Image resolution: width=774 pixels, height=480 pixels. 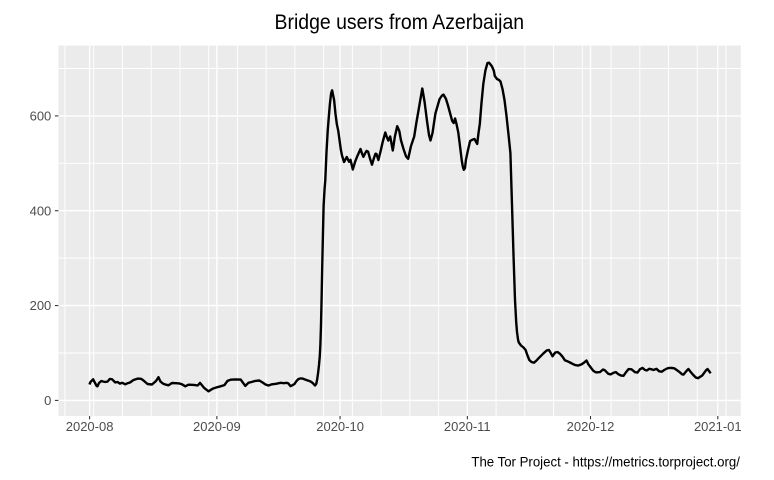 I want to click on svg-text: 2020-10, so click(x=340, y=426).